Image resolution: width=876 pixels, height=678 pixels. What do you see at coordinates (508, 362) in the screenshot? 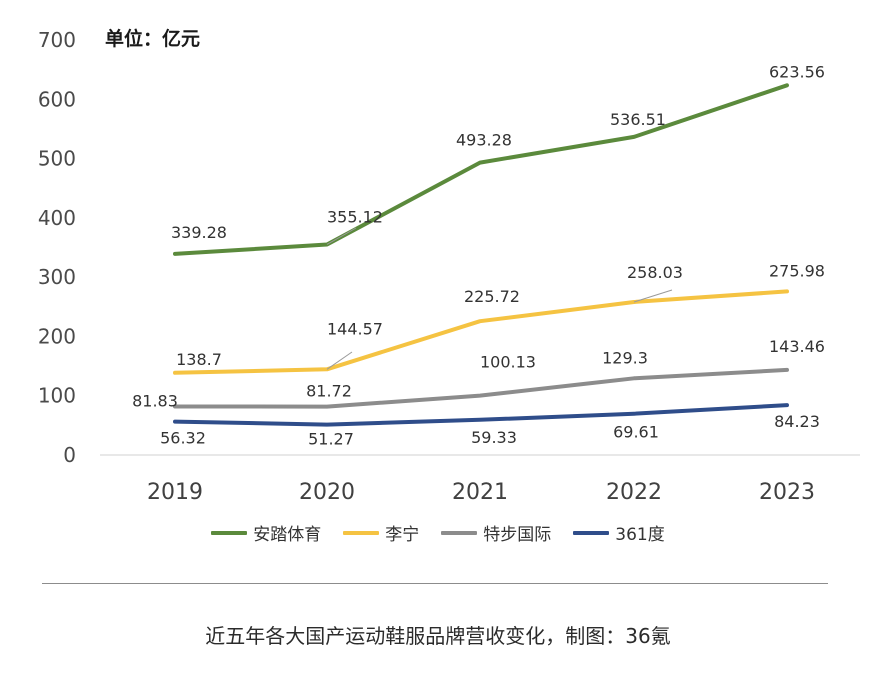
I see `data-label: 100.13` at bounding box center [508, 362].